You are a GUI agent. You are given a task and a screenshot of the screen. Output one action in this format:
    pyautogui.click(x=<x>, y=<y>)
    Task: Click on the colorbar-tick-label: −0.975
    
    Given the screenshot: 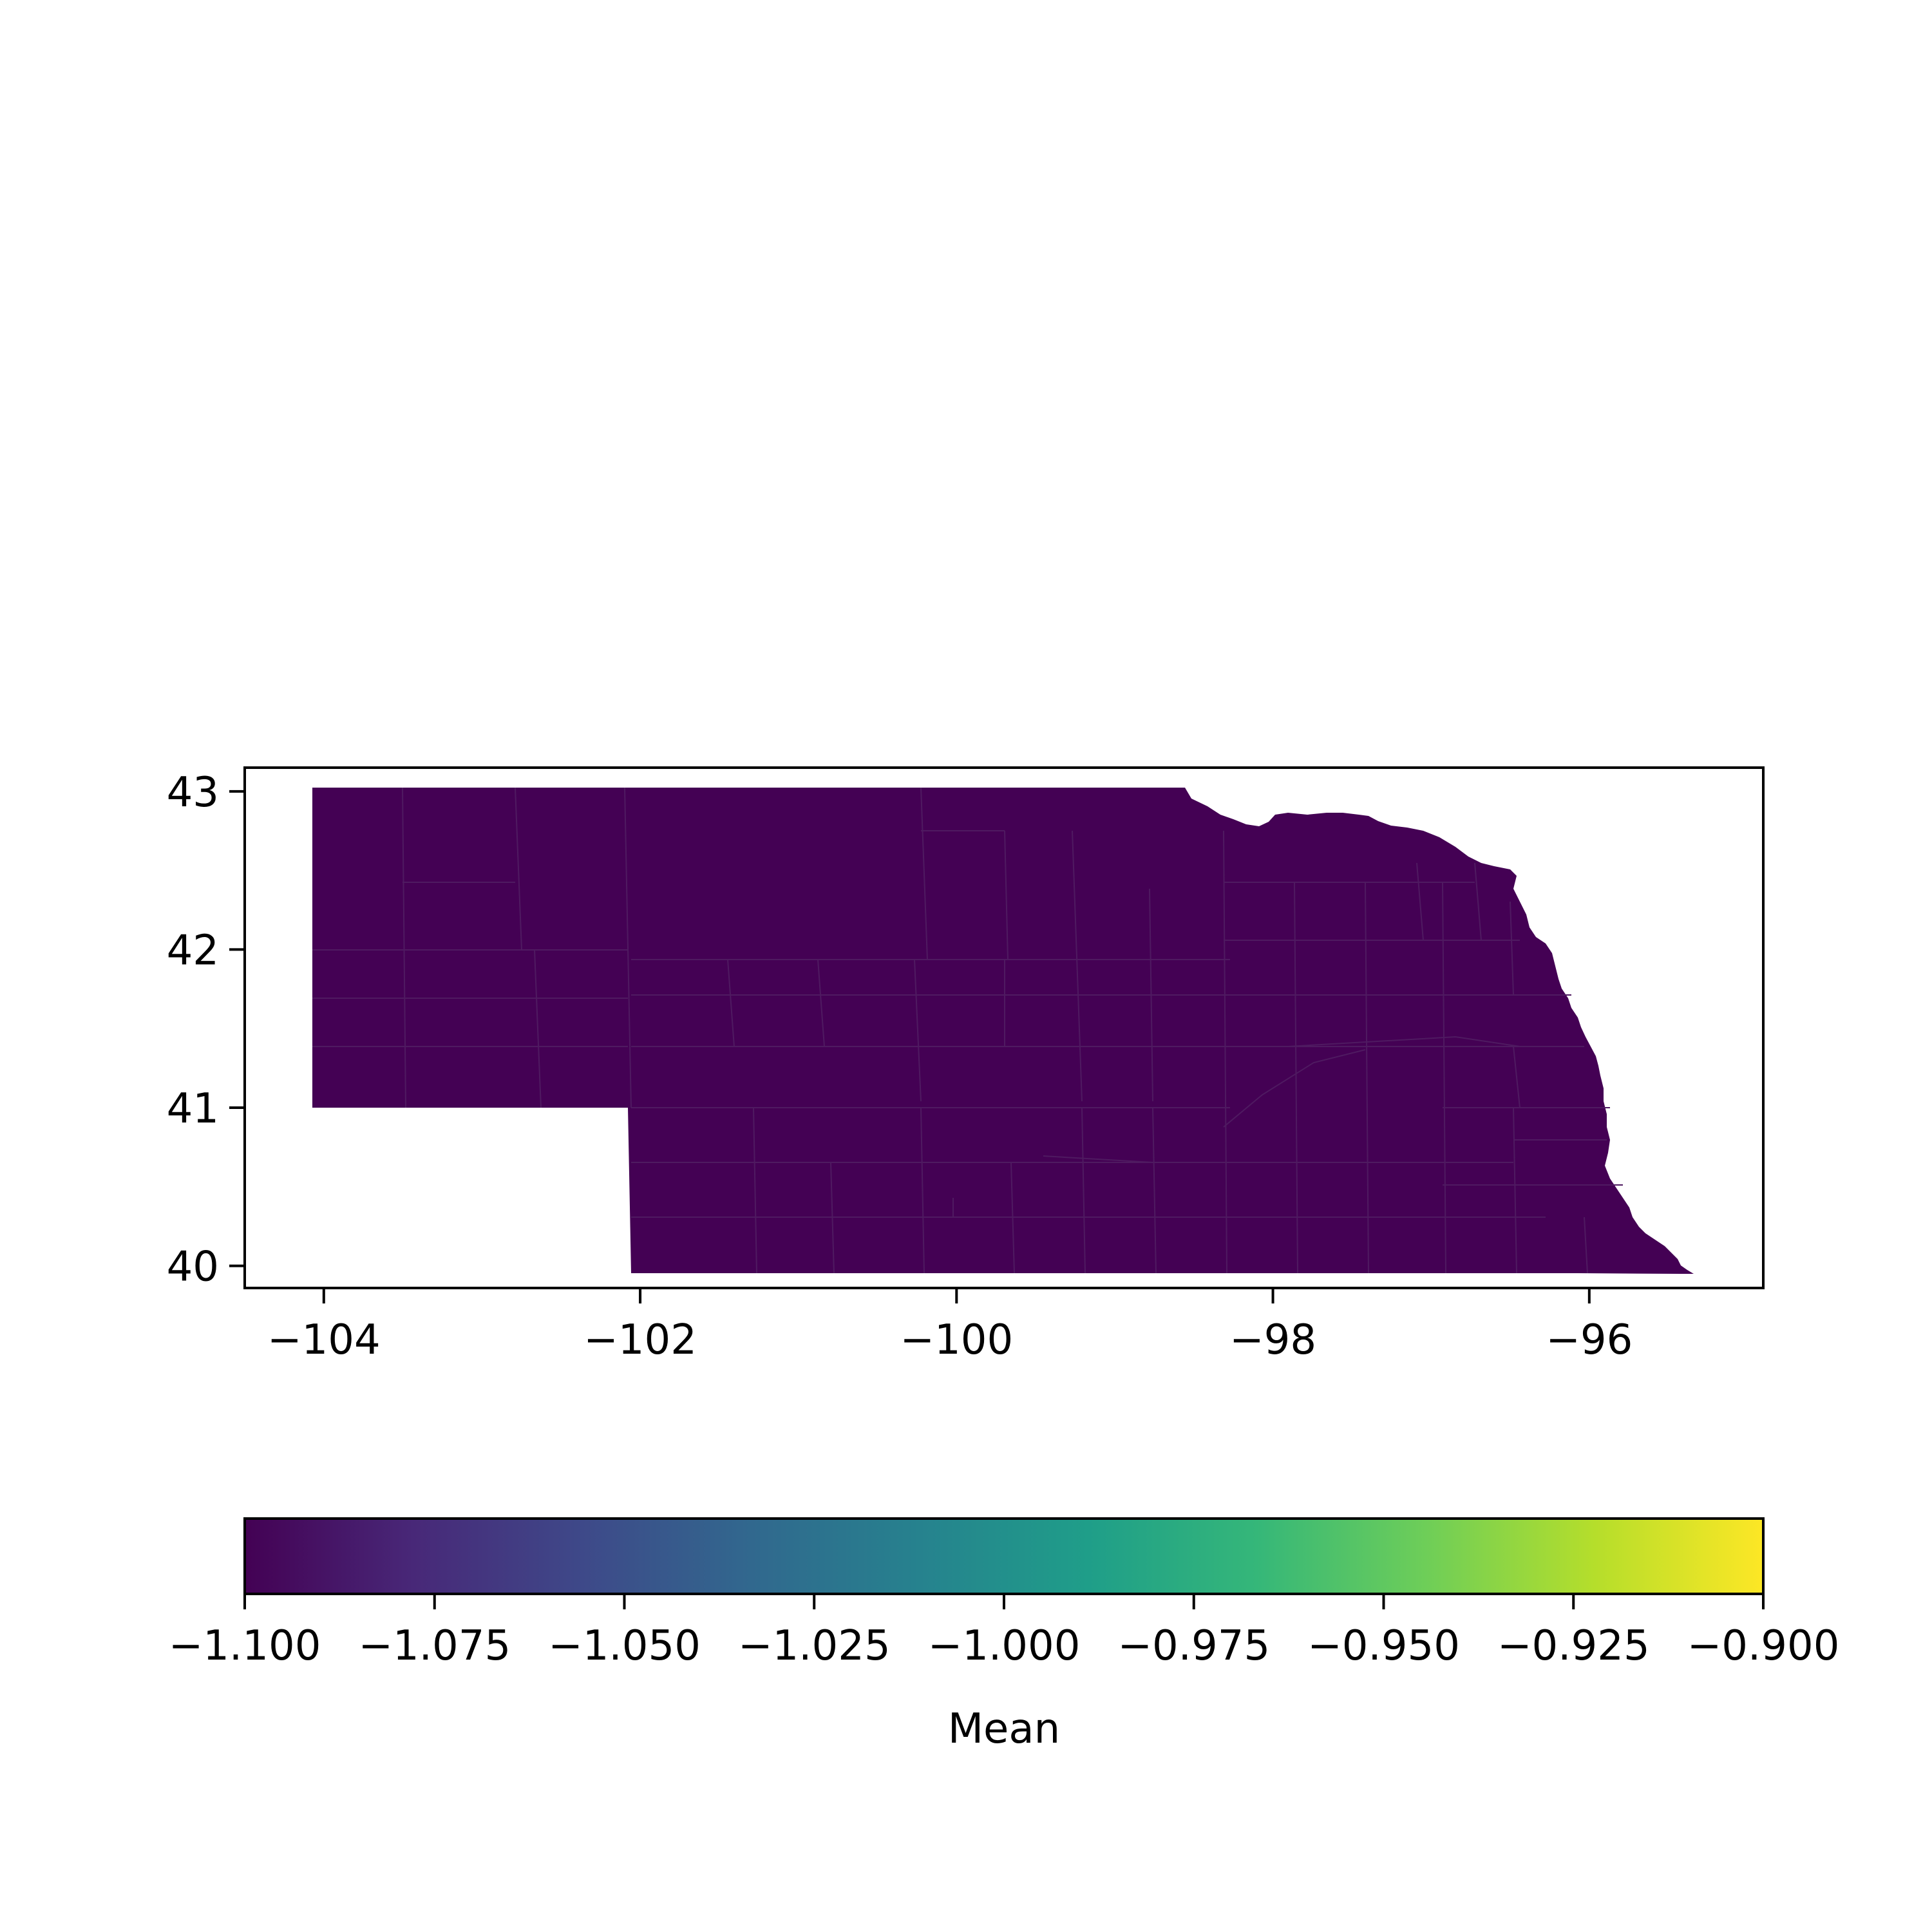 What is the action you would take?
    pyautogui.click(x=1193, y=1646)
    